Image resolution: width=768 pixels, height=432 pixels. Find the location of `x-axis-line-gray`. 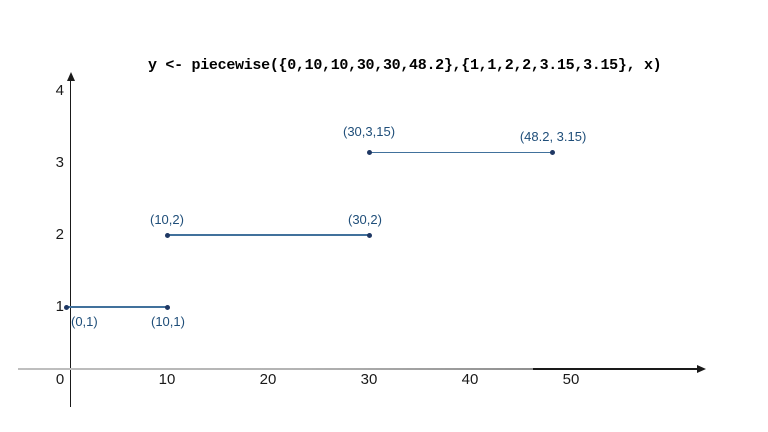

x-axis-line-gray is located at coordinates (275, 369).